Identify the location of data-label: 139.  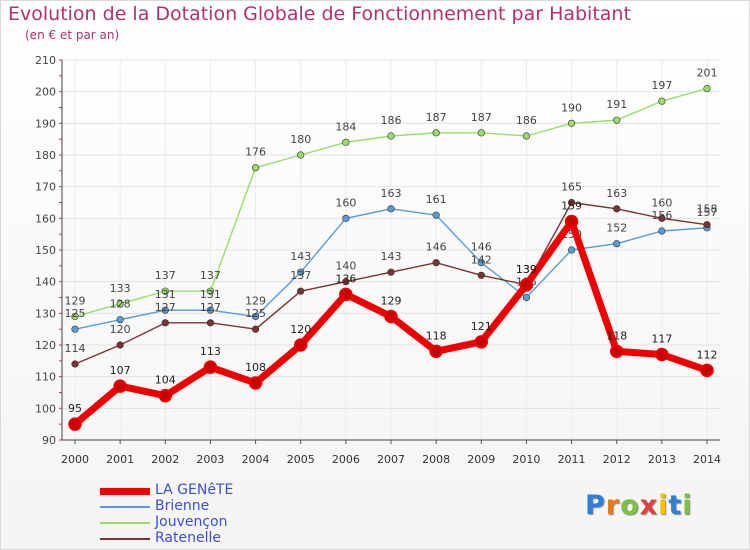
(526, 269).